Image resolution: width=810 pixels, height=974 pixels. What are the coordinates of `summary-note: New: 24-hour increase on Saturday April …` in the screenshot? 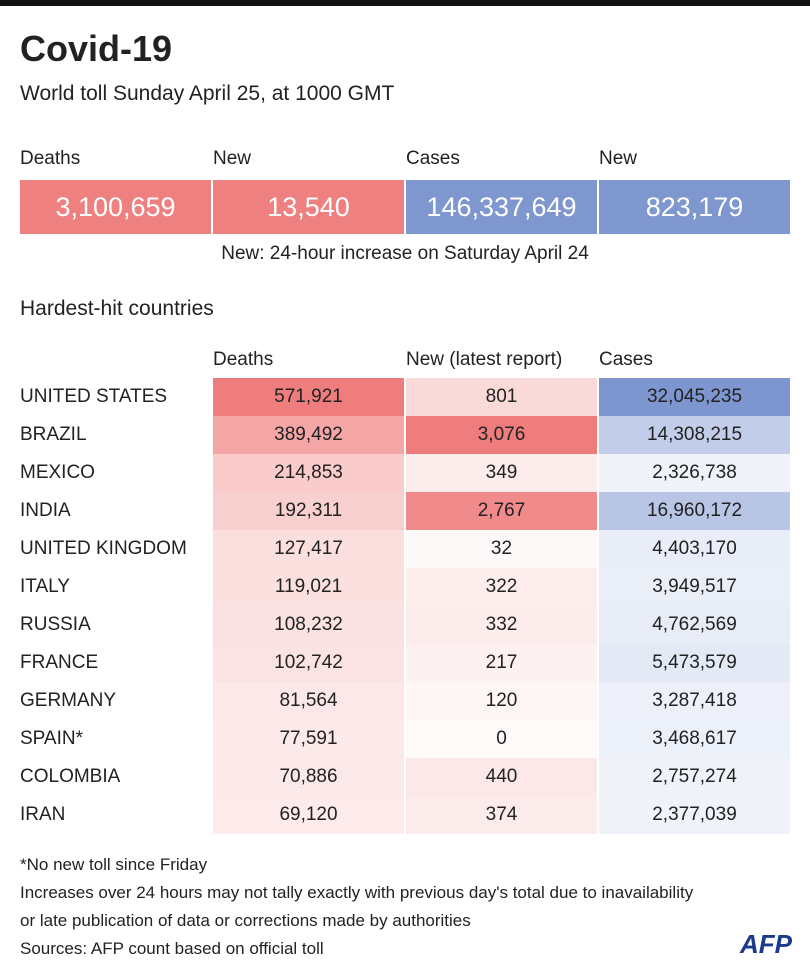 It's located at (405, 253).